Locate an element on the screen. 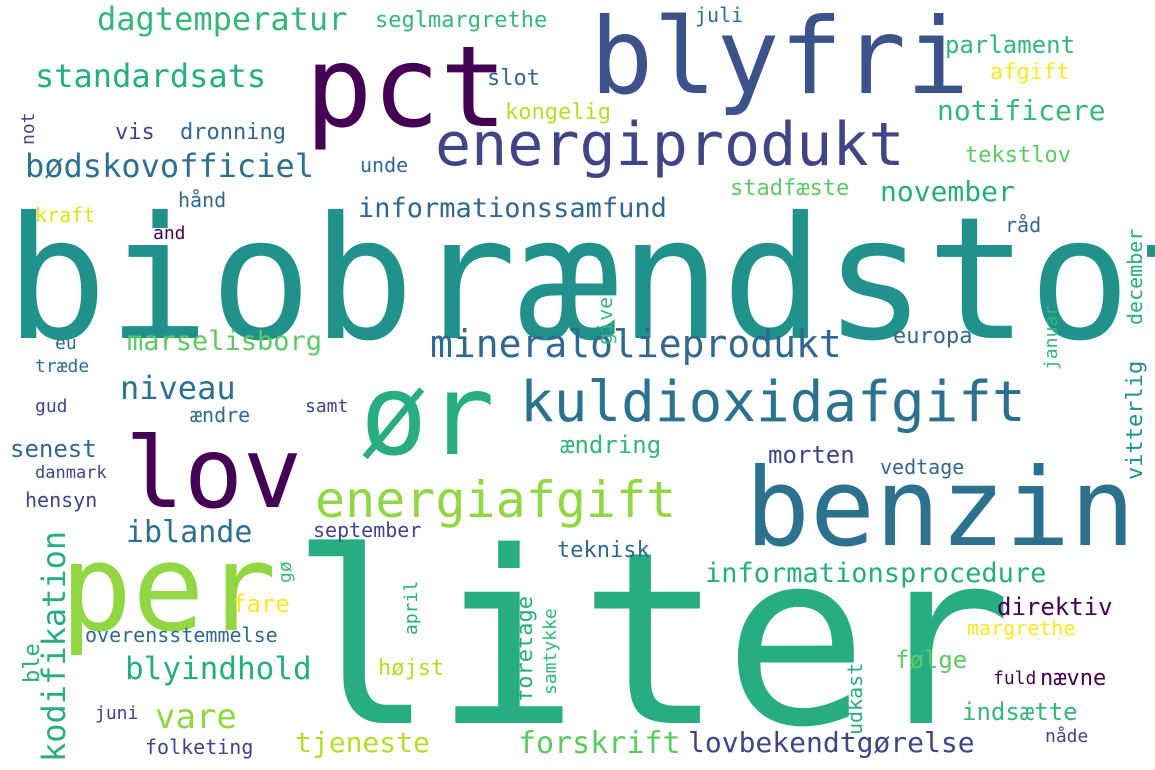 Image resolution: width=1155 pixels, height=770 pixels. word: ændring is located at coordinates (611, 445).